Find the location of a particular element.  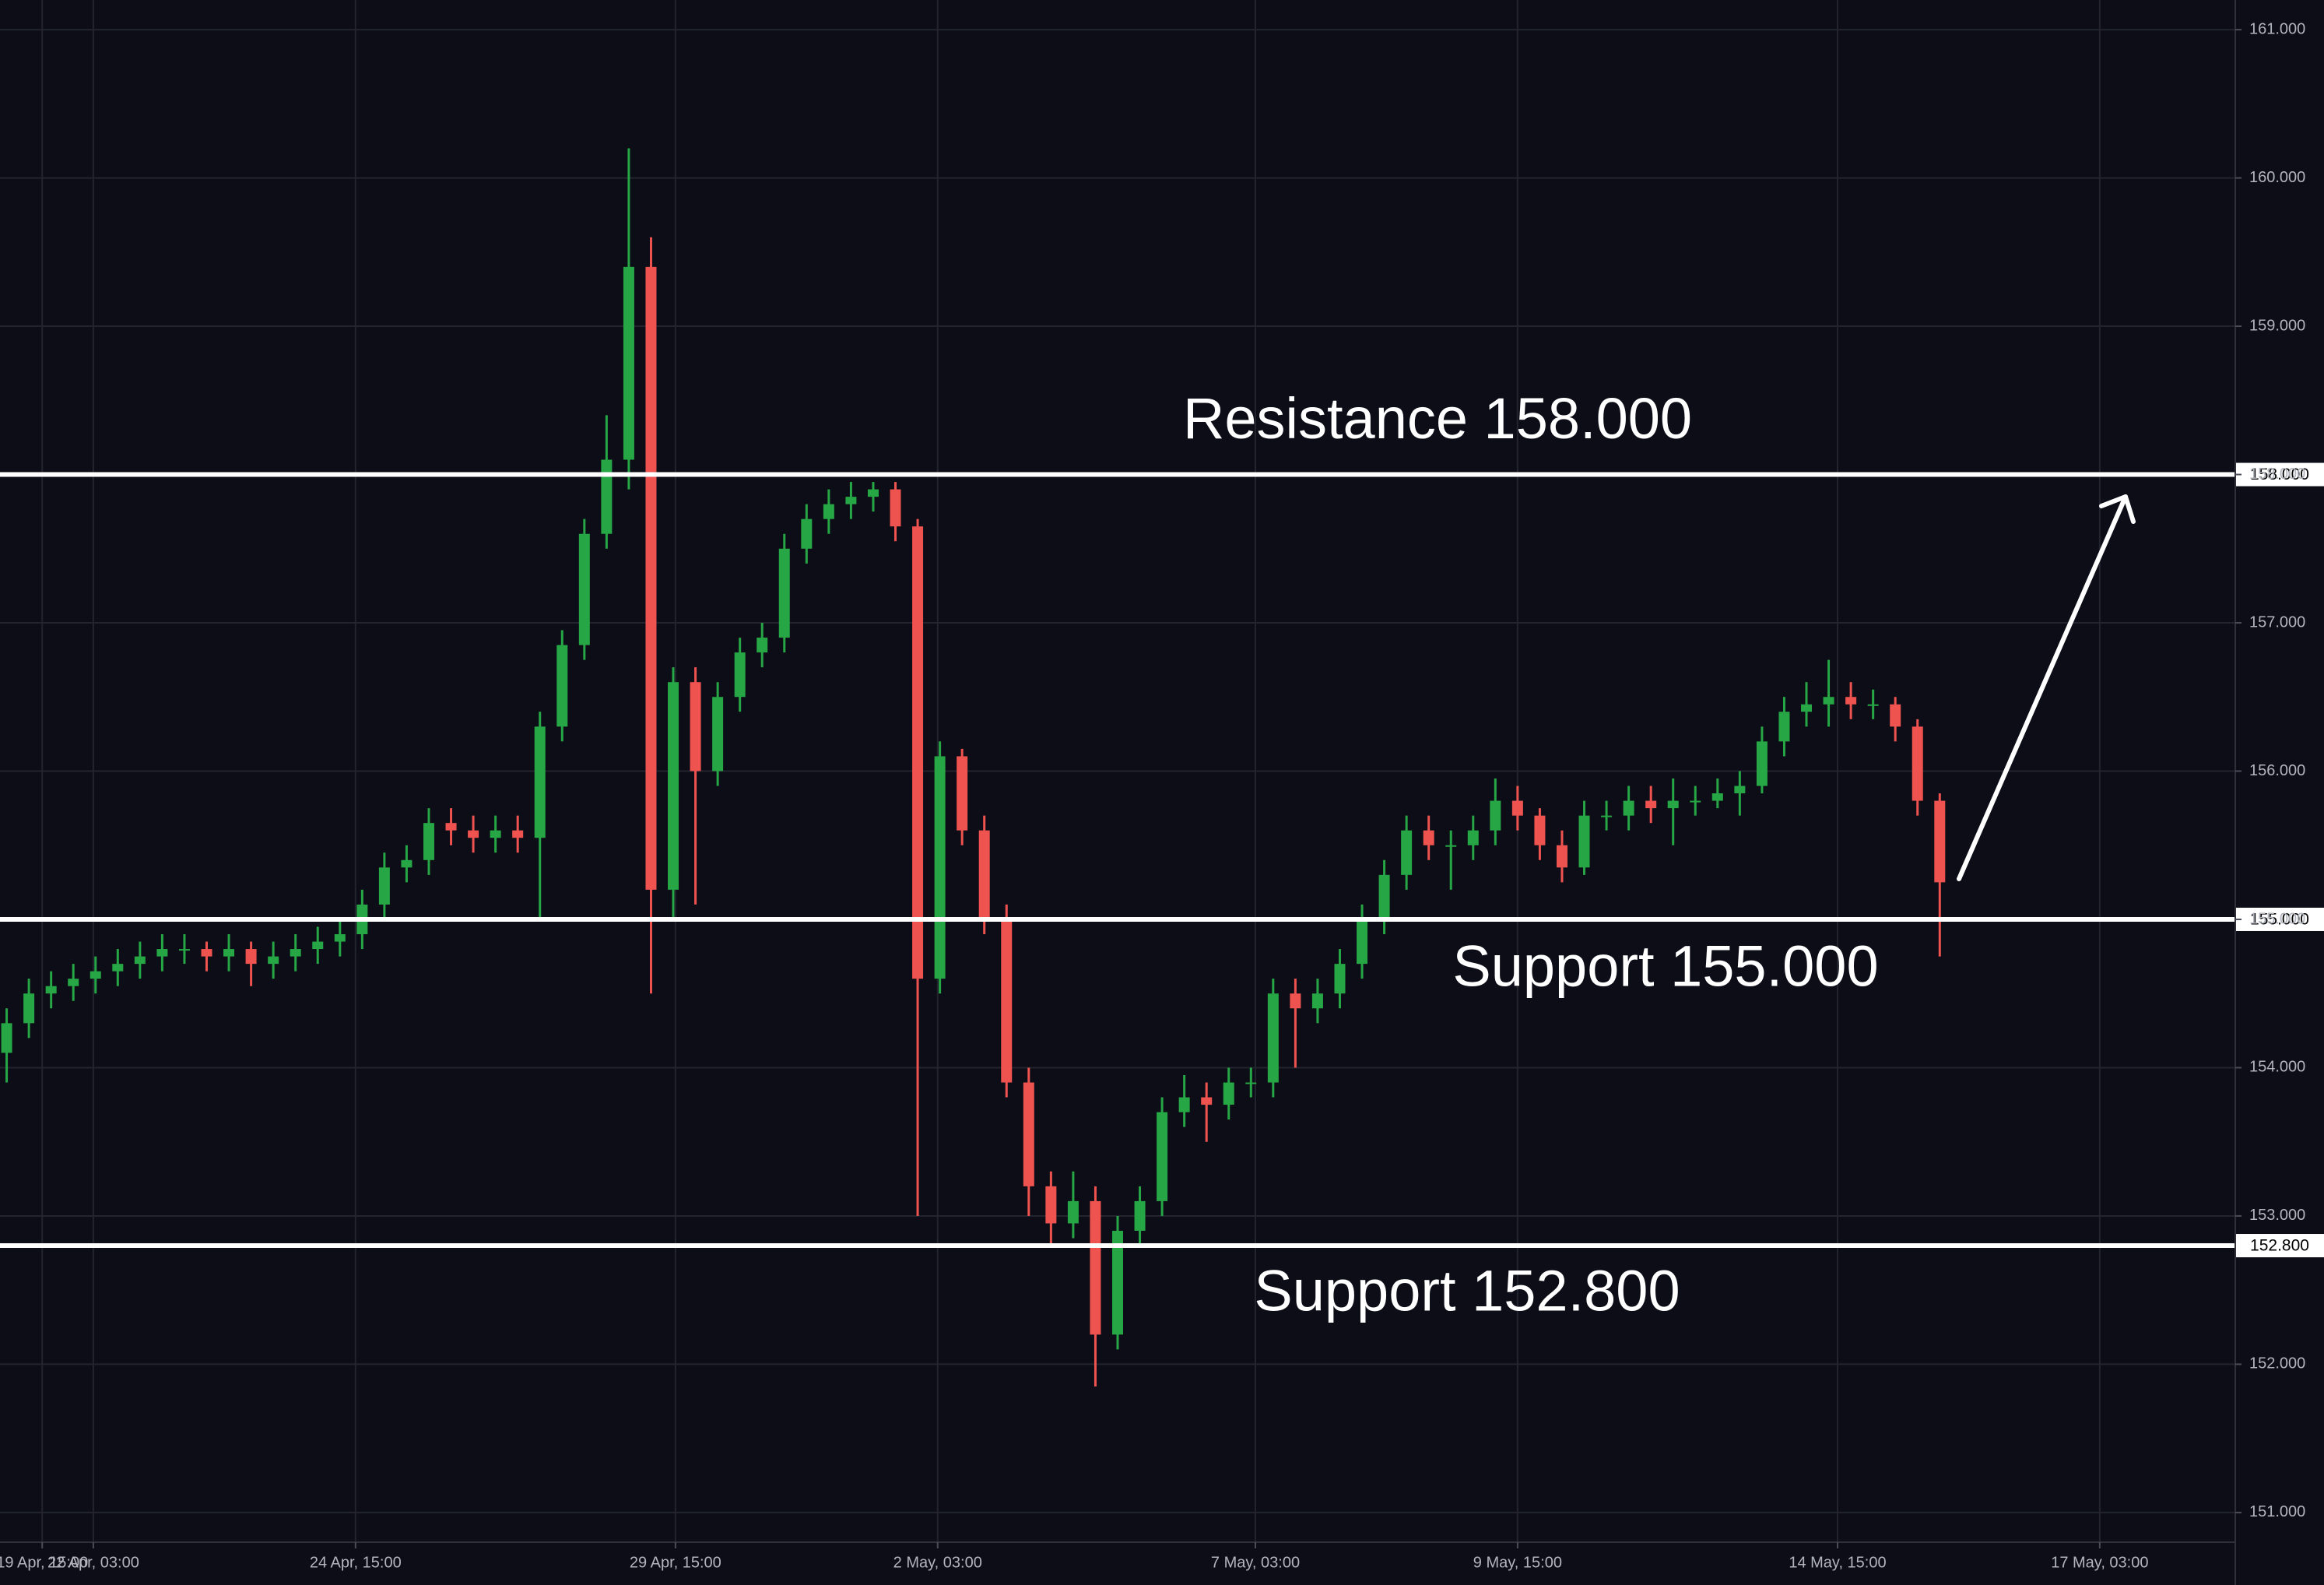

level-text: Support 152.800 is located at coordinates (1467, 1291).